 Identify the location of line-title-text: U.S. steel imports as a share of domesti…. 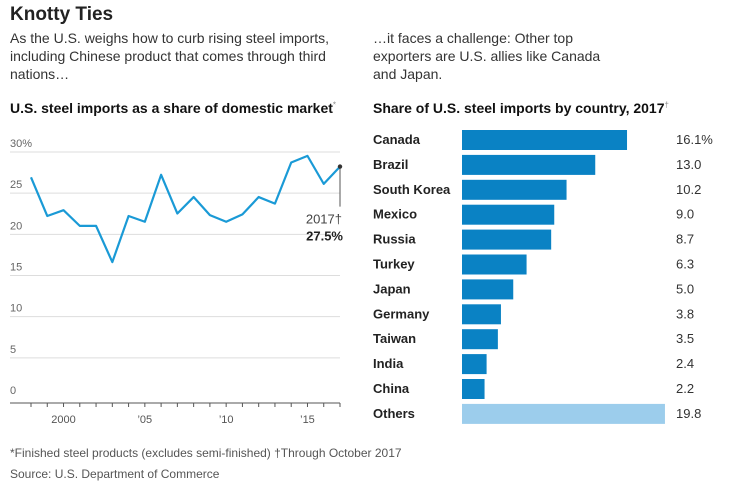
(171, 108).